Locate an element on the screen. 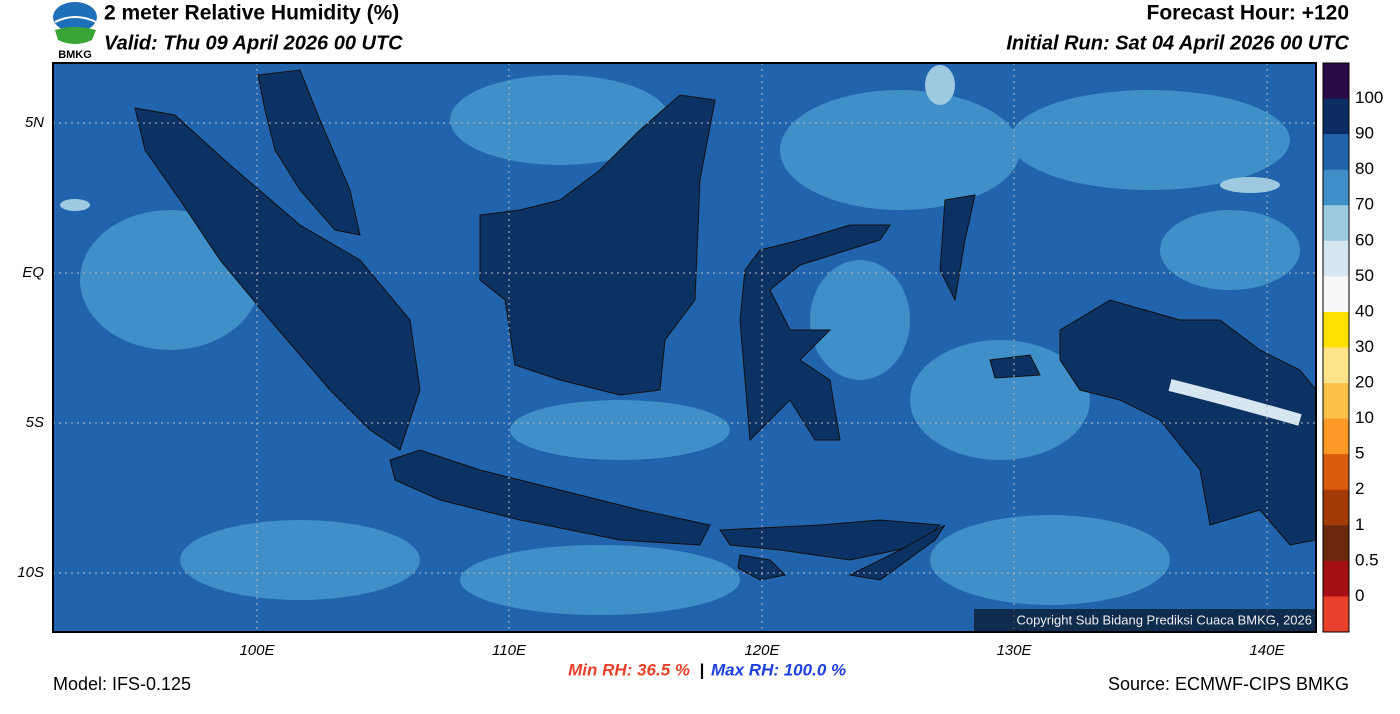 This screenshot has height=714, width=1400. colorbar: 100 90 80 70 60 50 40 30 20 10 5 2 1 0.5 0 is located at coordinates (1352, 347).